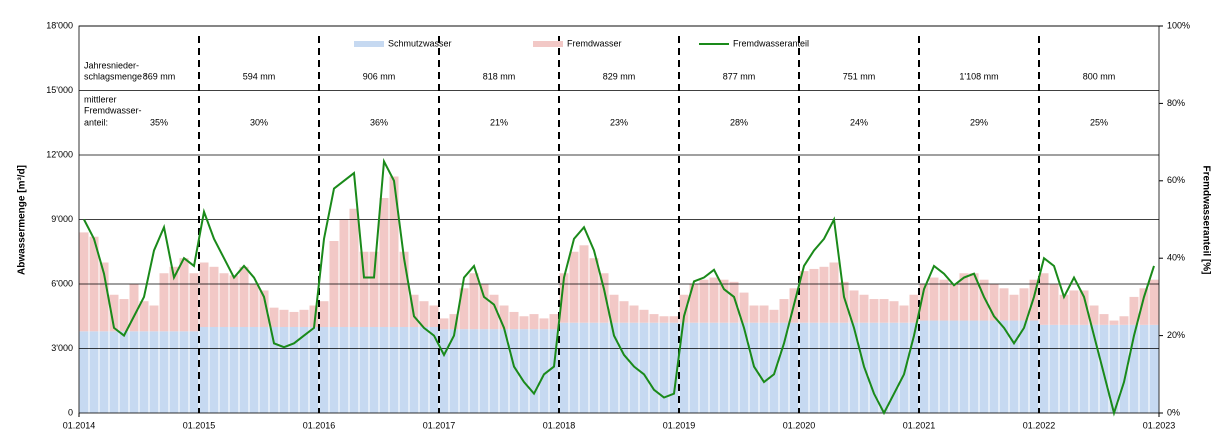 This screenshot has height=434, width=1221. What do you see at coordinates (1178, 25) in the screenshot?
I see `y2-tick-label: 100%` at bounding box center [1178, 25].